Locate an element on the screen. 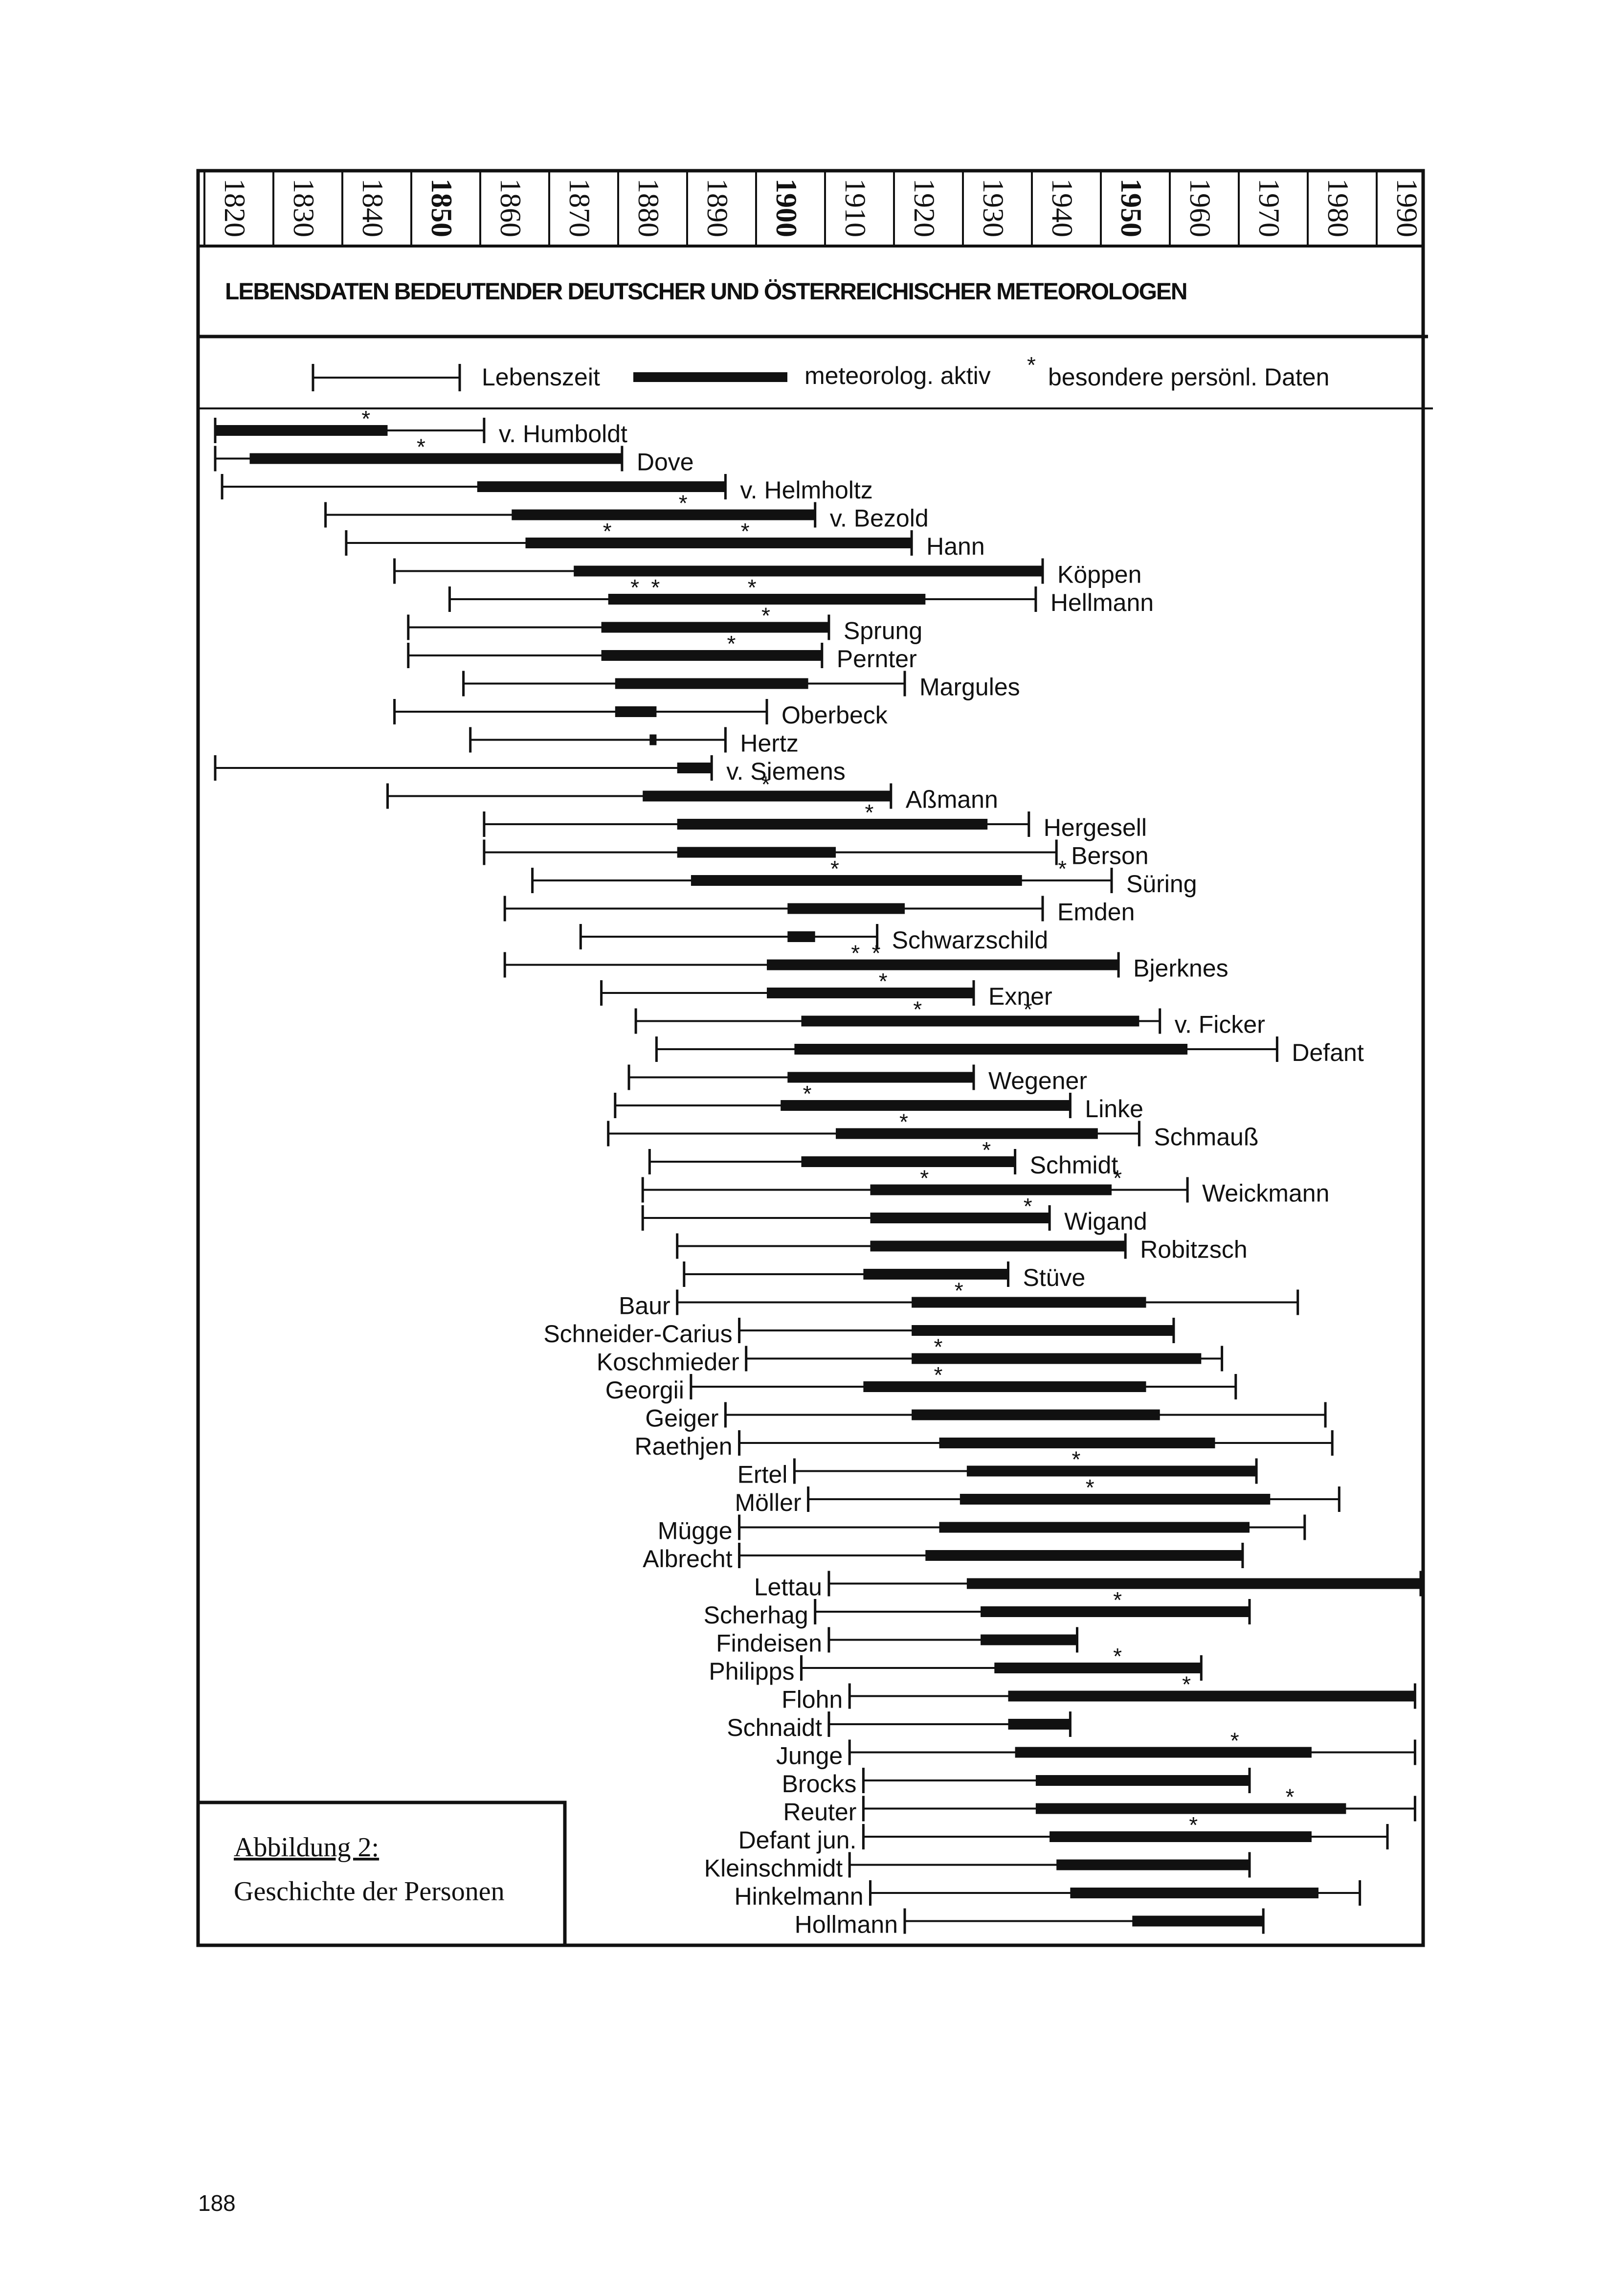 This screenshot has width=1608, height=2296. person-name-label: Schmidt is located at coordinates (1074, 1165).